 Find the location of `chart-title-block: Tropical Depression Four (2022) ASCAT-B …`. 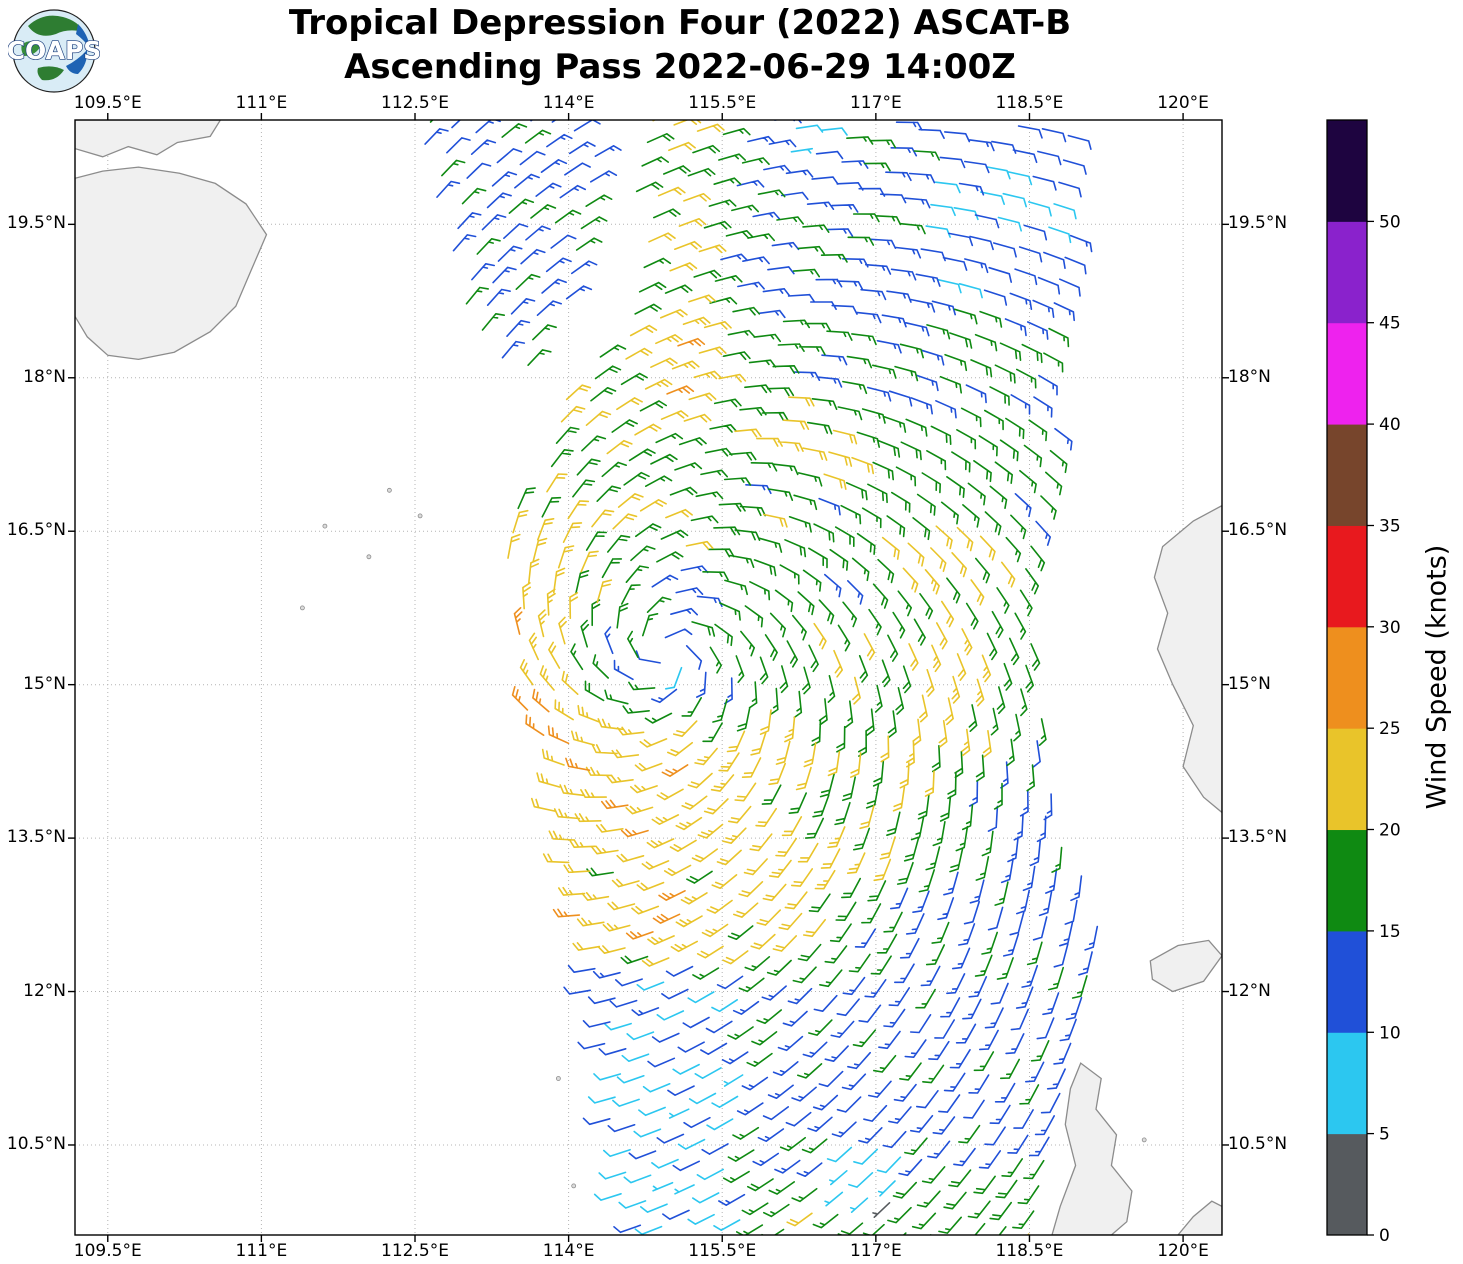

chart-title-block: Tropical Depression Four (2022) ASCAT-B … is located at coordinates (680, 45).